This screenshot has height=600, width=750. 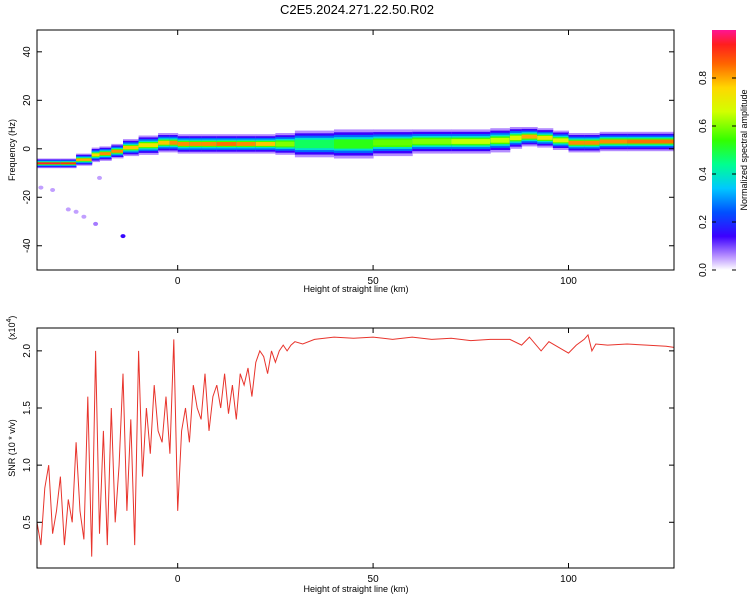 I want to click on colorbar-ticks: 0.0 0.2 0.4 0.6 0.8, so click(x=717, y=174).